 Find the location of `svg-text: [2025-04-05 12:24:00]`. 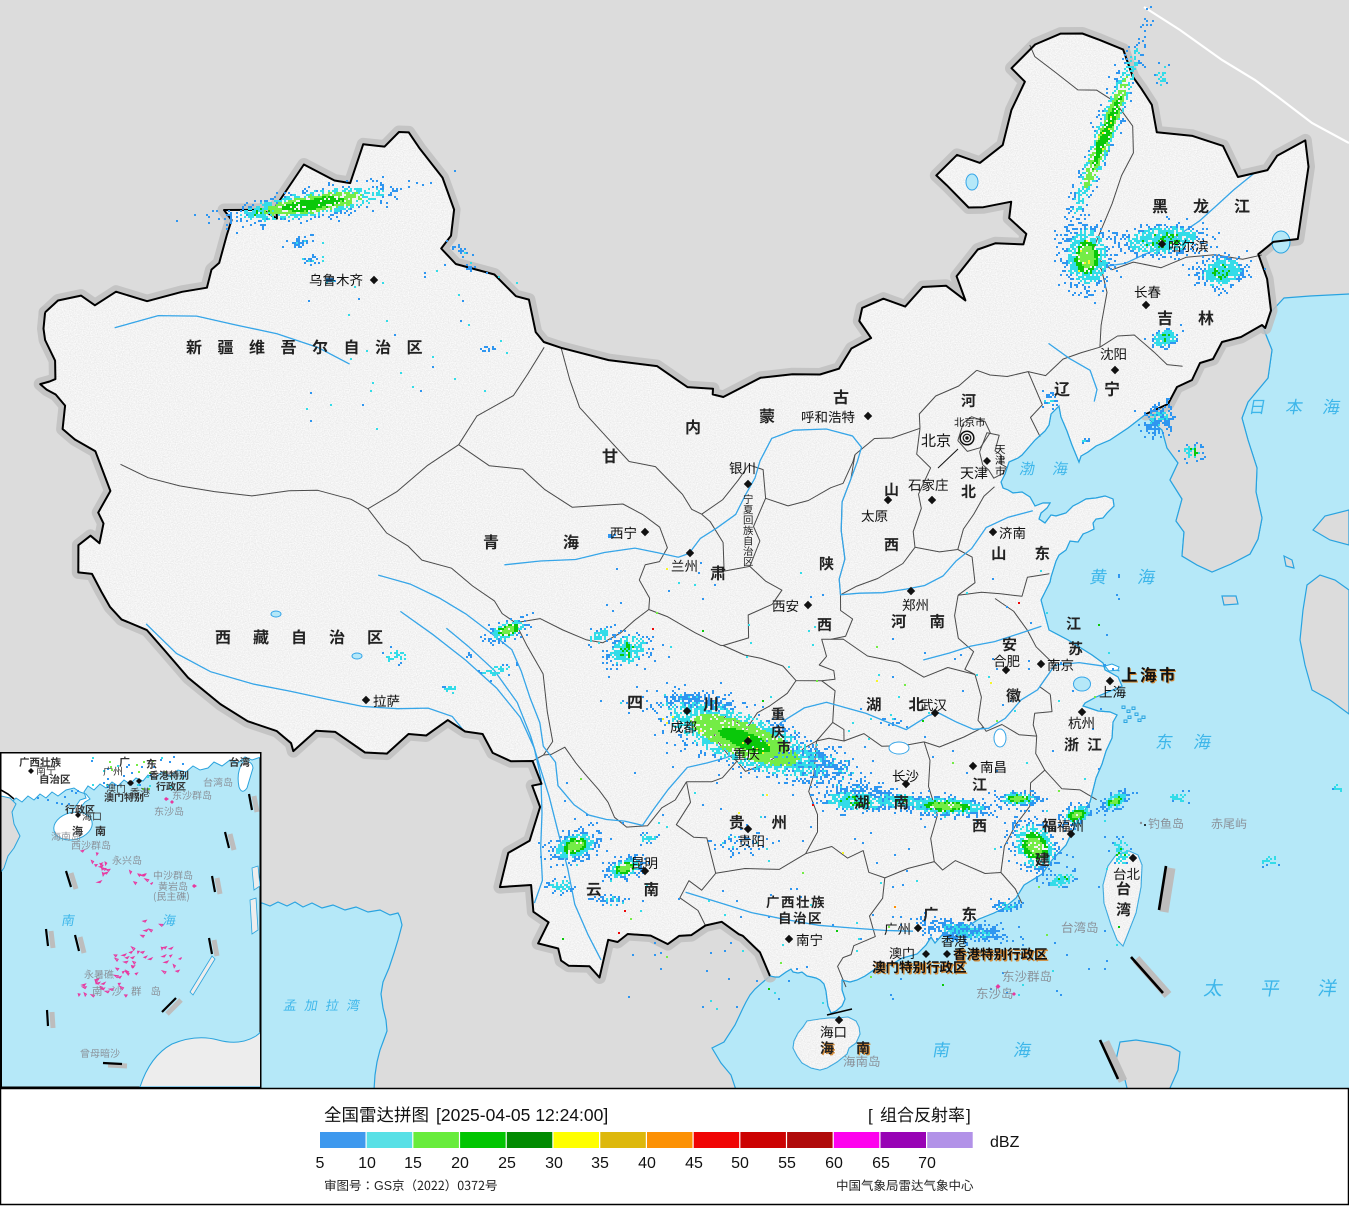

svg-text: [2025-04-05 12:24:00] is located at coordinates (522, 1115).